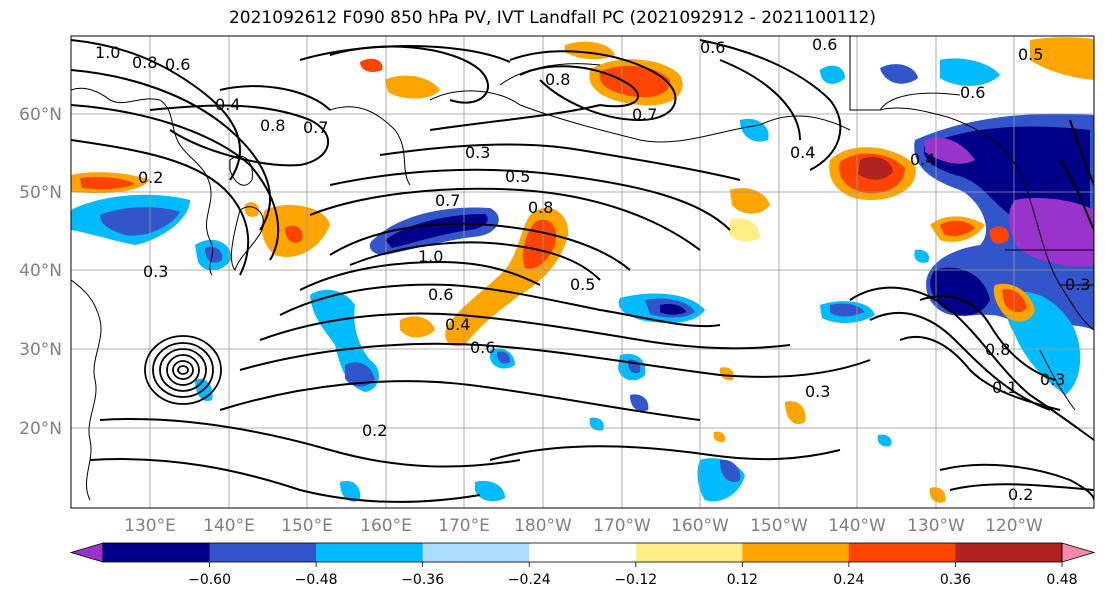 The height and width of the screenshot is (601, 1105). What do you see at coordinates (40, 350) in the screenshot?
I see `lat-label: 30°N` at bounding box center [40, 350].